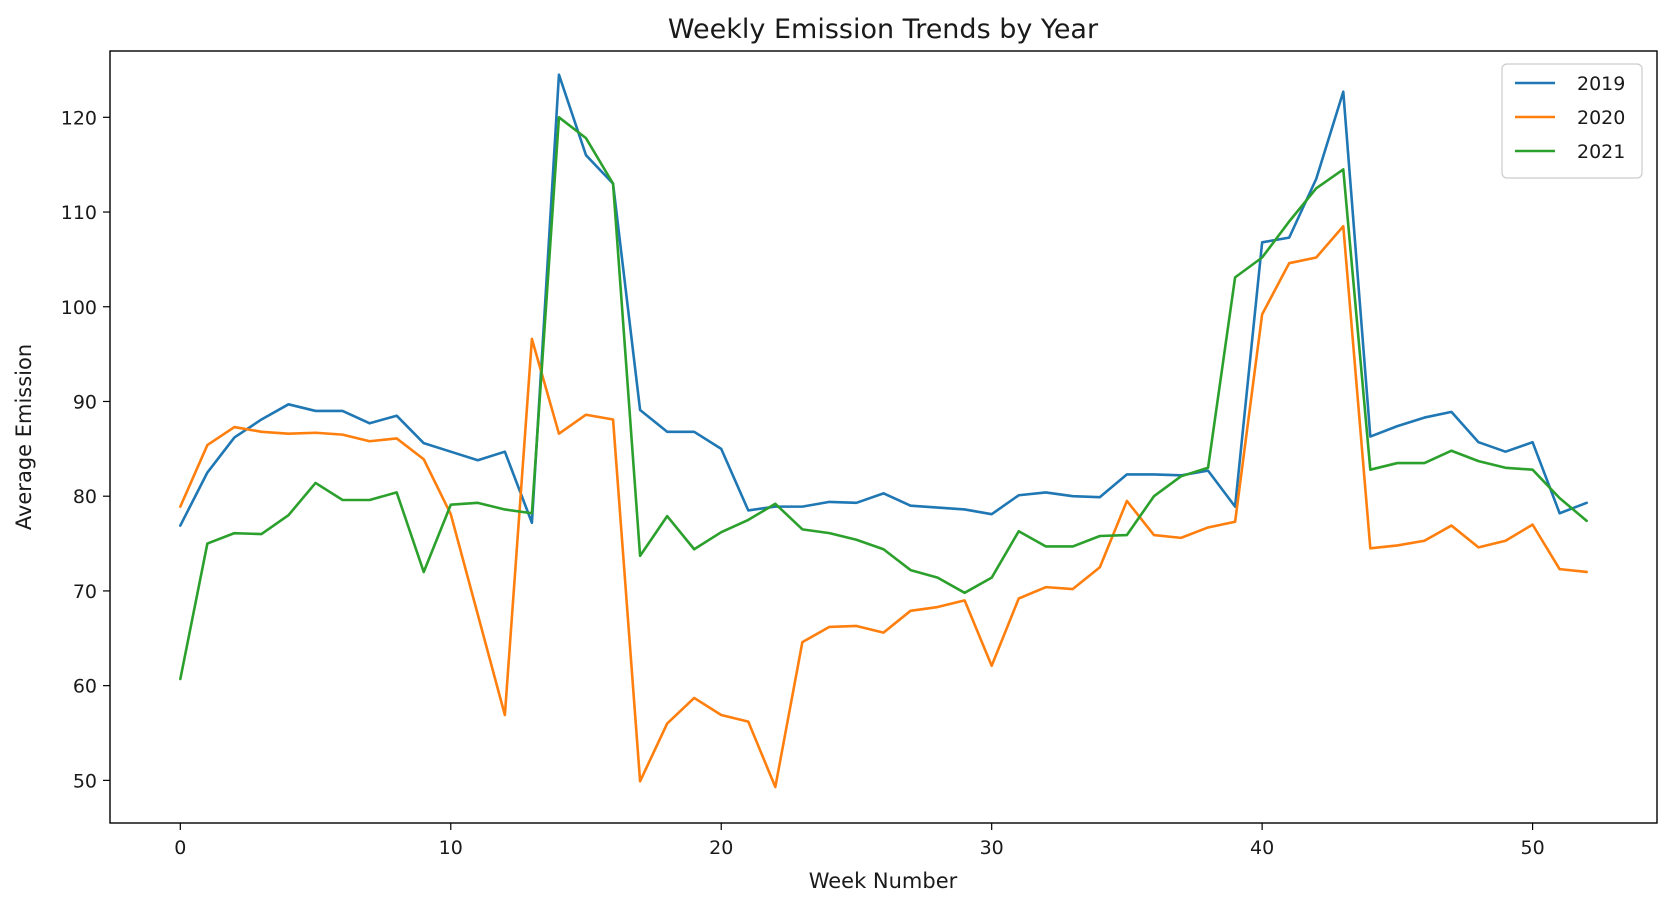 This screenshot has height=908, width=1668. What do you see at coordinates (1601, 152) in the screenshot?
I see `legend-label: 2021` at bounding box center [1601, 152].